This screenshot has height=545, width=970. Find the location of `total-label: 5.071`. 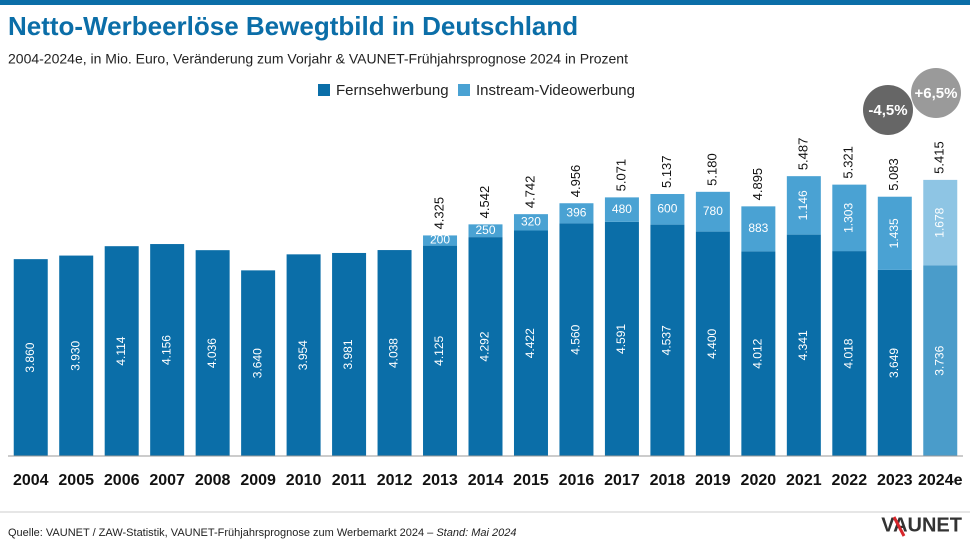

total-label: 5.071 is located at coordinates (620, 175).